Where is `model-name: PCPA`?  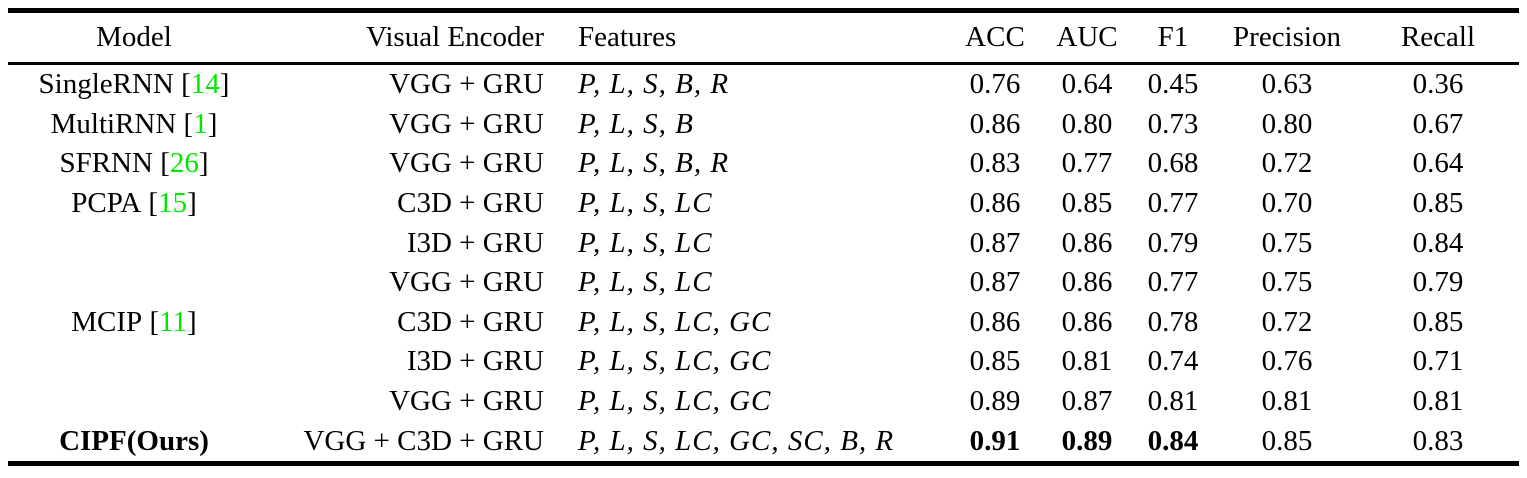 model-name: PCPA is located at coordinates (110, 203).